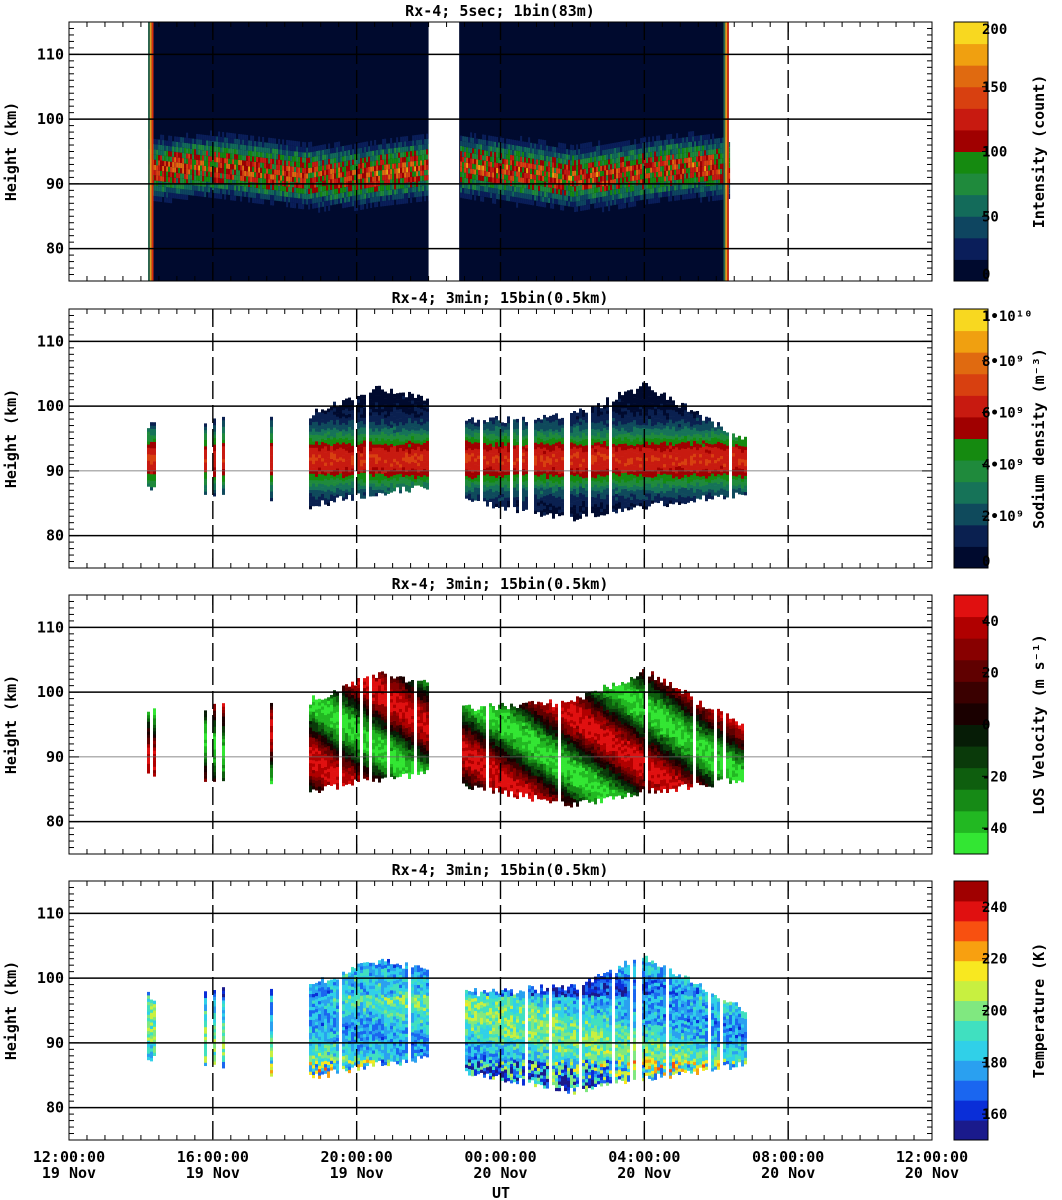 The height and width of the screenshot is (1200, 1062). Describe the element at coordinates (500, 298) in the screenshot. I see `panel-title: Rx-4; 3min; 15bin(0.5km)` at that location.